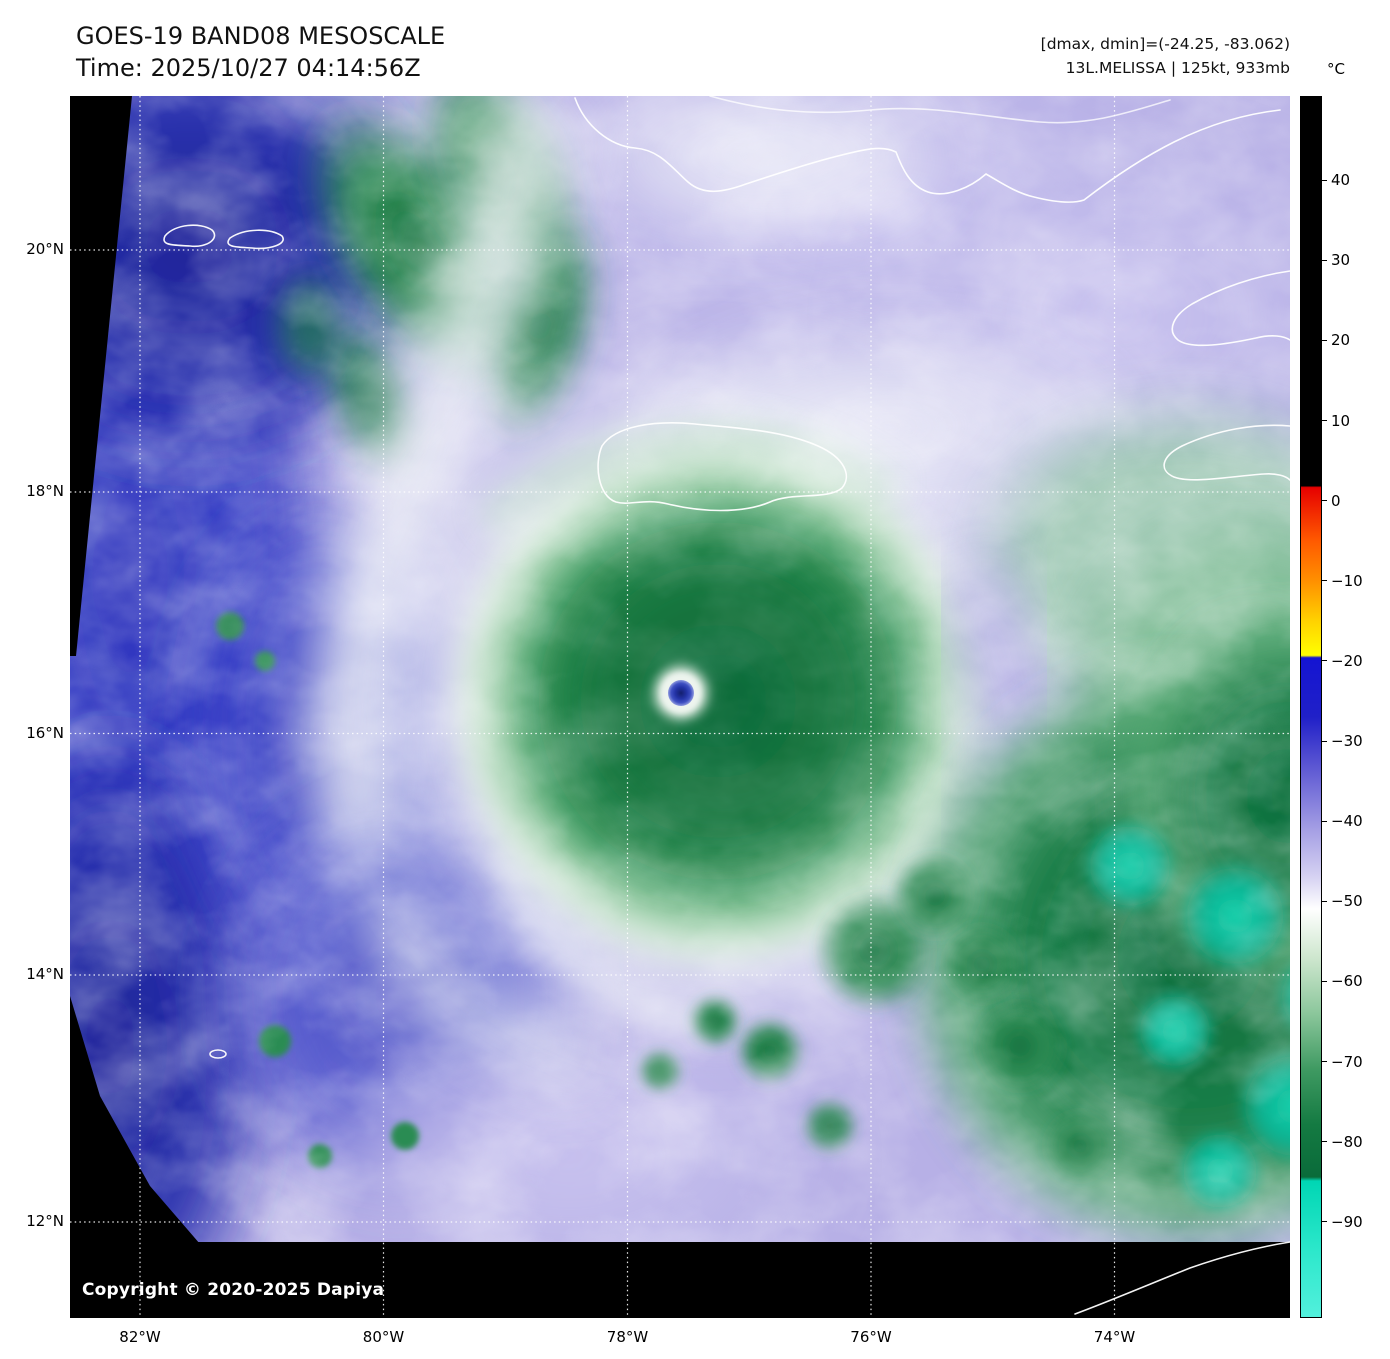 This screenshot has height=1359, width=1390. What do you see at coordinates (1347, 580) in the screenshot?
I see `colorbar-tick-label: −10` at bounding box center [1347, 580].